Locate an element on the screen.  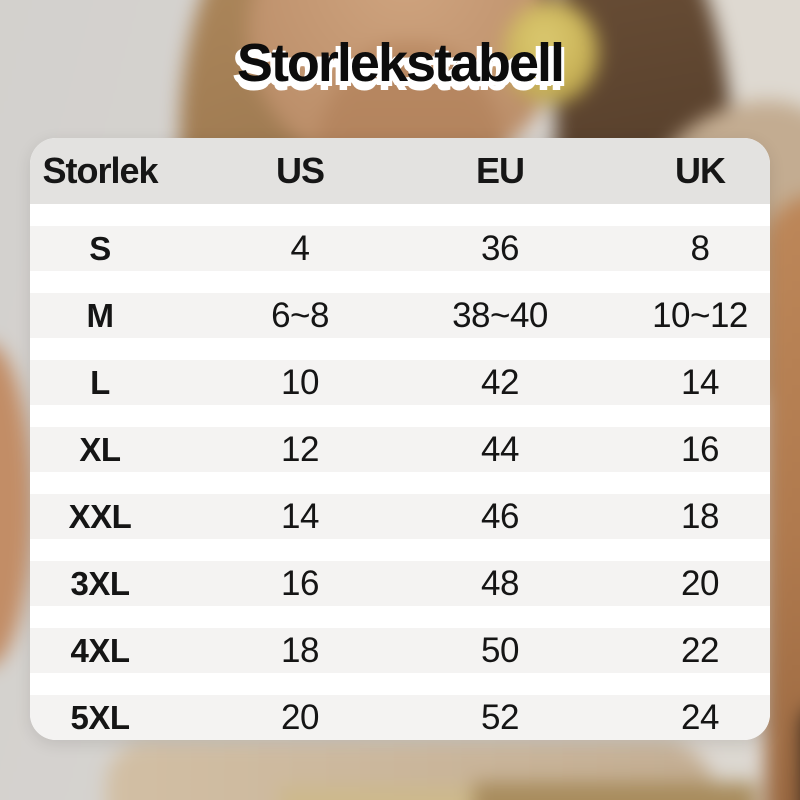
uk-value-cell: 14 is located at coordinates (700, 382).